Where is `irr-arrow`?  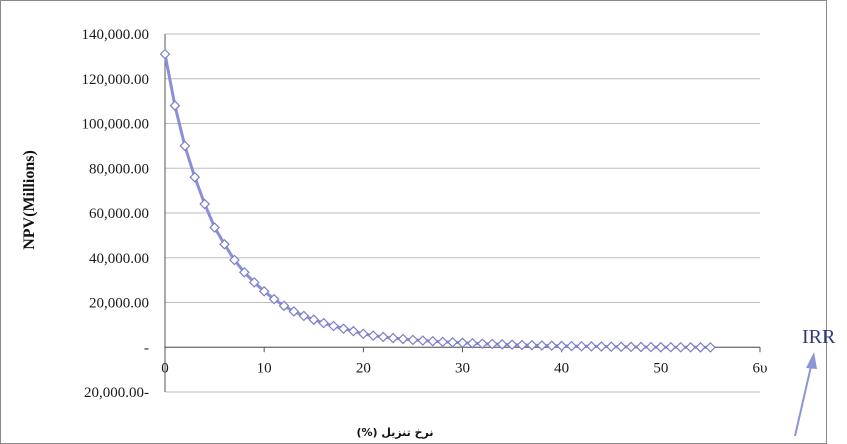
irr-arrow is located at coordinates (803, 399).